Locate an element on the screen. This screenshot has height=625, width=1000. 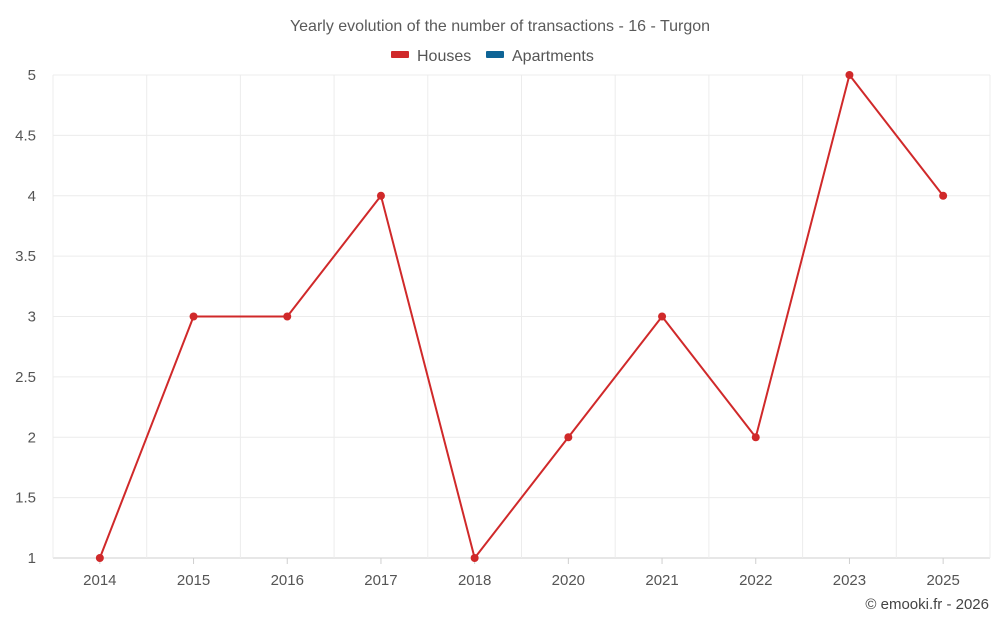
x-axis: 2014 2015 2016 2017 2018 2020 2021 2022 2023 2025 is located at coordinates (521, 573).